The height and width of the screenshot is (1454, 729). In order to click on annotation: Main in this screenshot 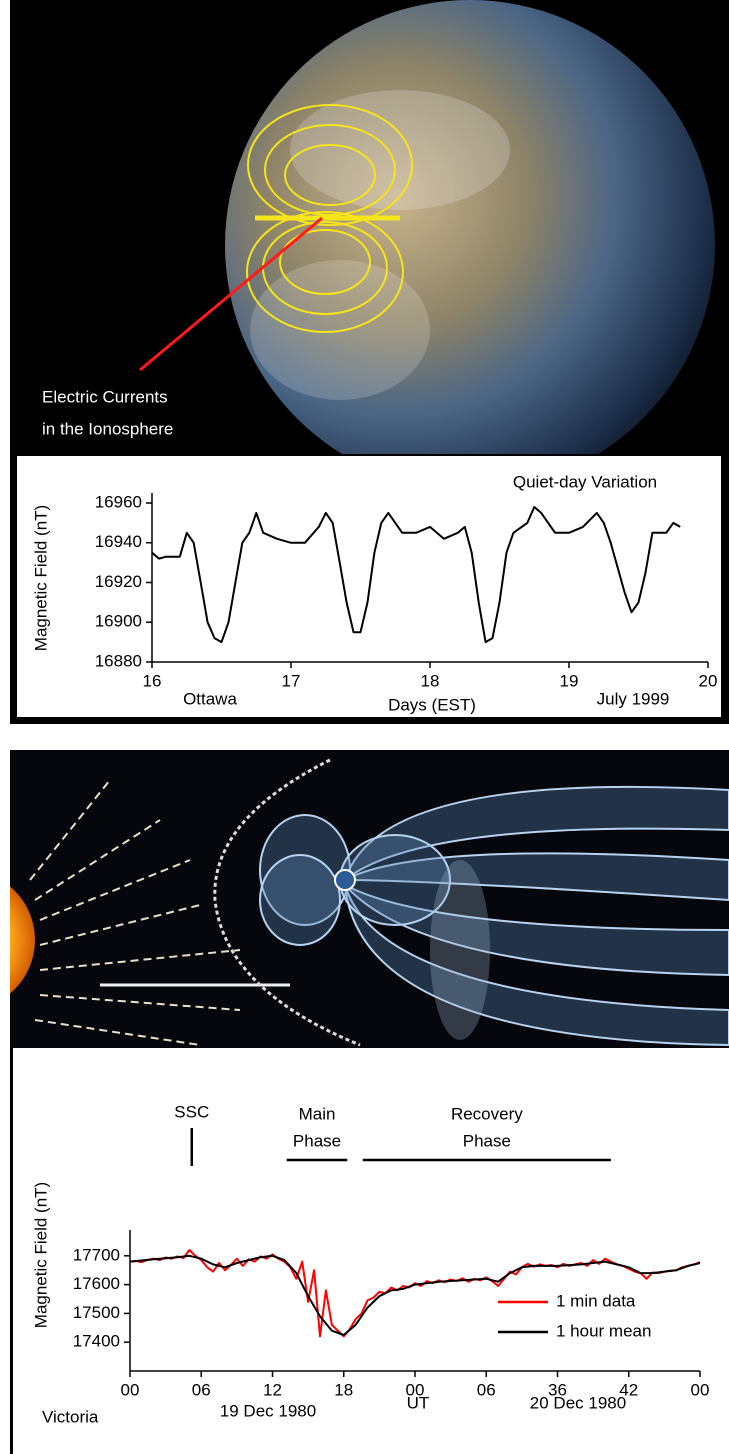, I will do `click(317, 1113)`.